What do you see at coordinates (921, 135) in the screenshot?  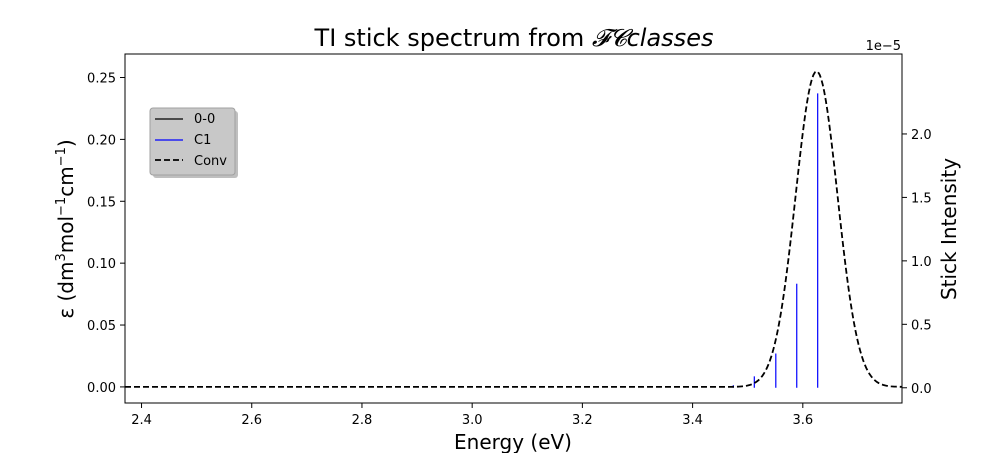 I see `y-right-tick-label: 2.0` at bounding box center [921, 135].